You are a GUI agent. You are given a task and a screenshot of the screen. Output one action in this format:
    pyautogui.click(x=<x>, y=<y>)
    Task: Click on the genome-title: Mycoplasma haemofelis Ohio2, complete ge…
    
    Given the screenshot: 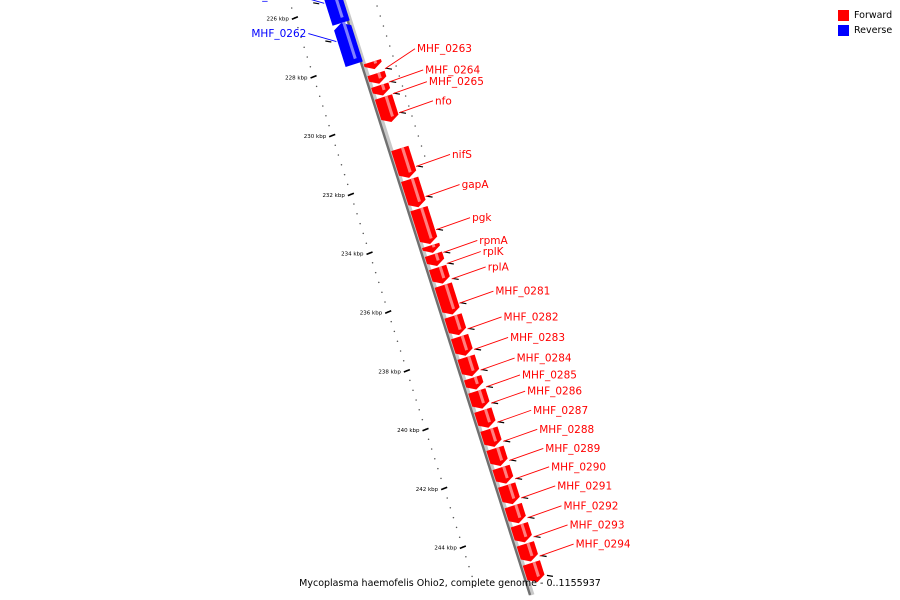 What is the action you would take?
    pyautogui.click(x=450, y=583)
    